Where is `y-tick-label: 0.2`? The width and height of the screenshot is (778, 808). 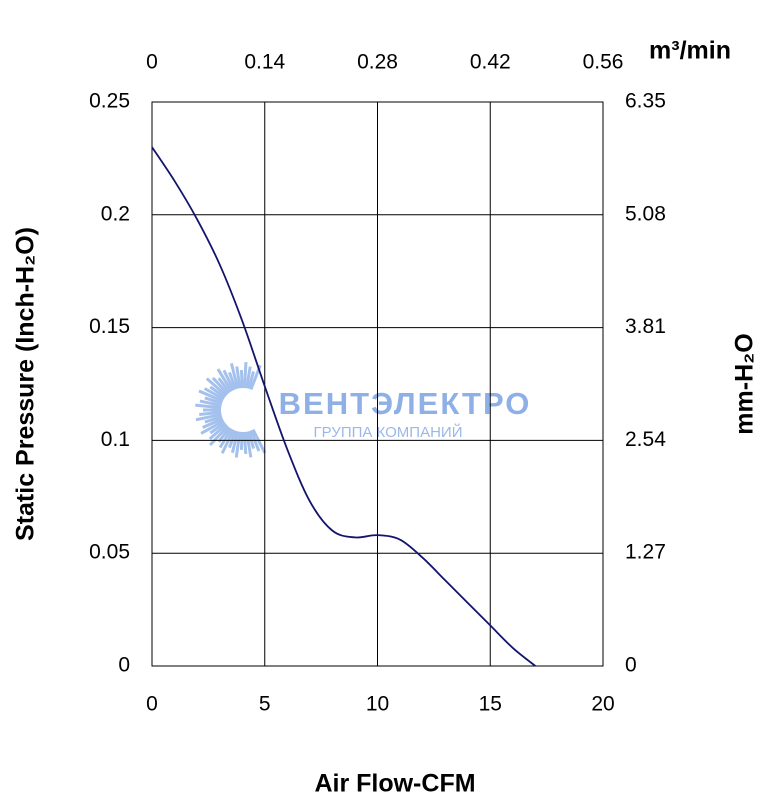 y-tick-label: 0.2 is located at coordinates (115, 213).